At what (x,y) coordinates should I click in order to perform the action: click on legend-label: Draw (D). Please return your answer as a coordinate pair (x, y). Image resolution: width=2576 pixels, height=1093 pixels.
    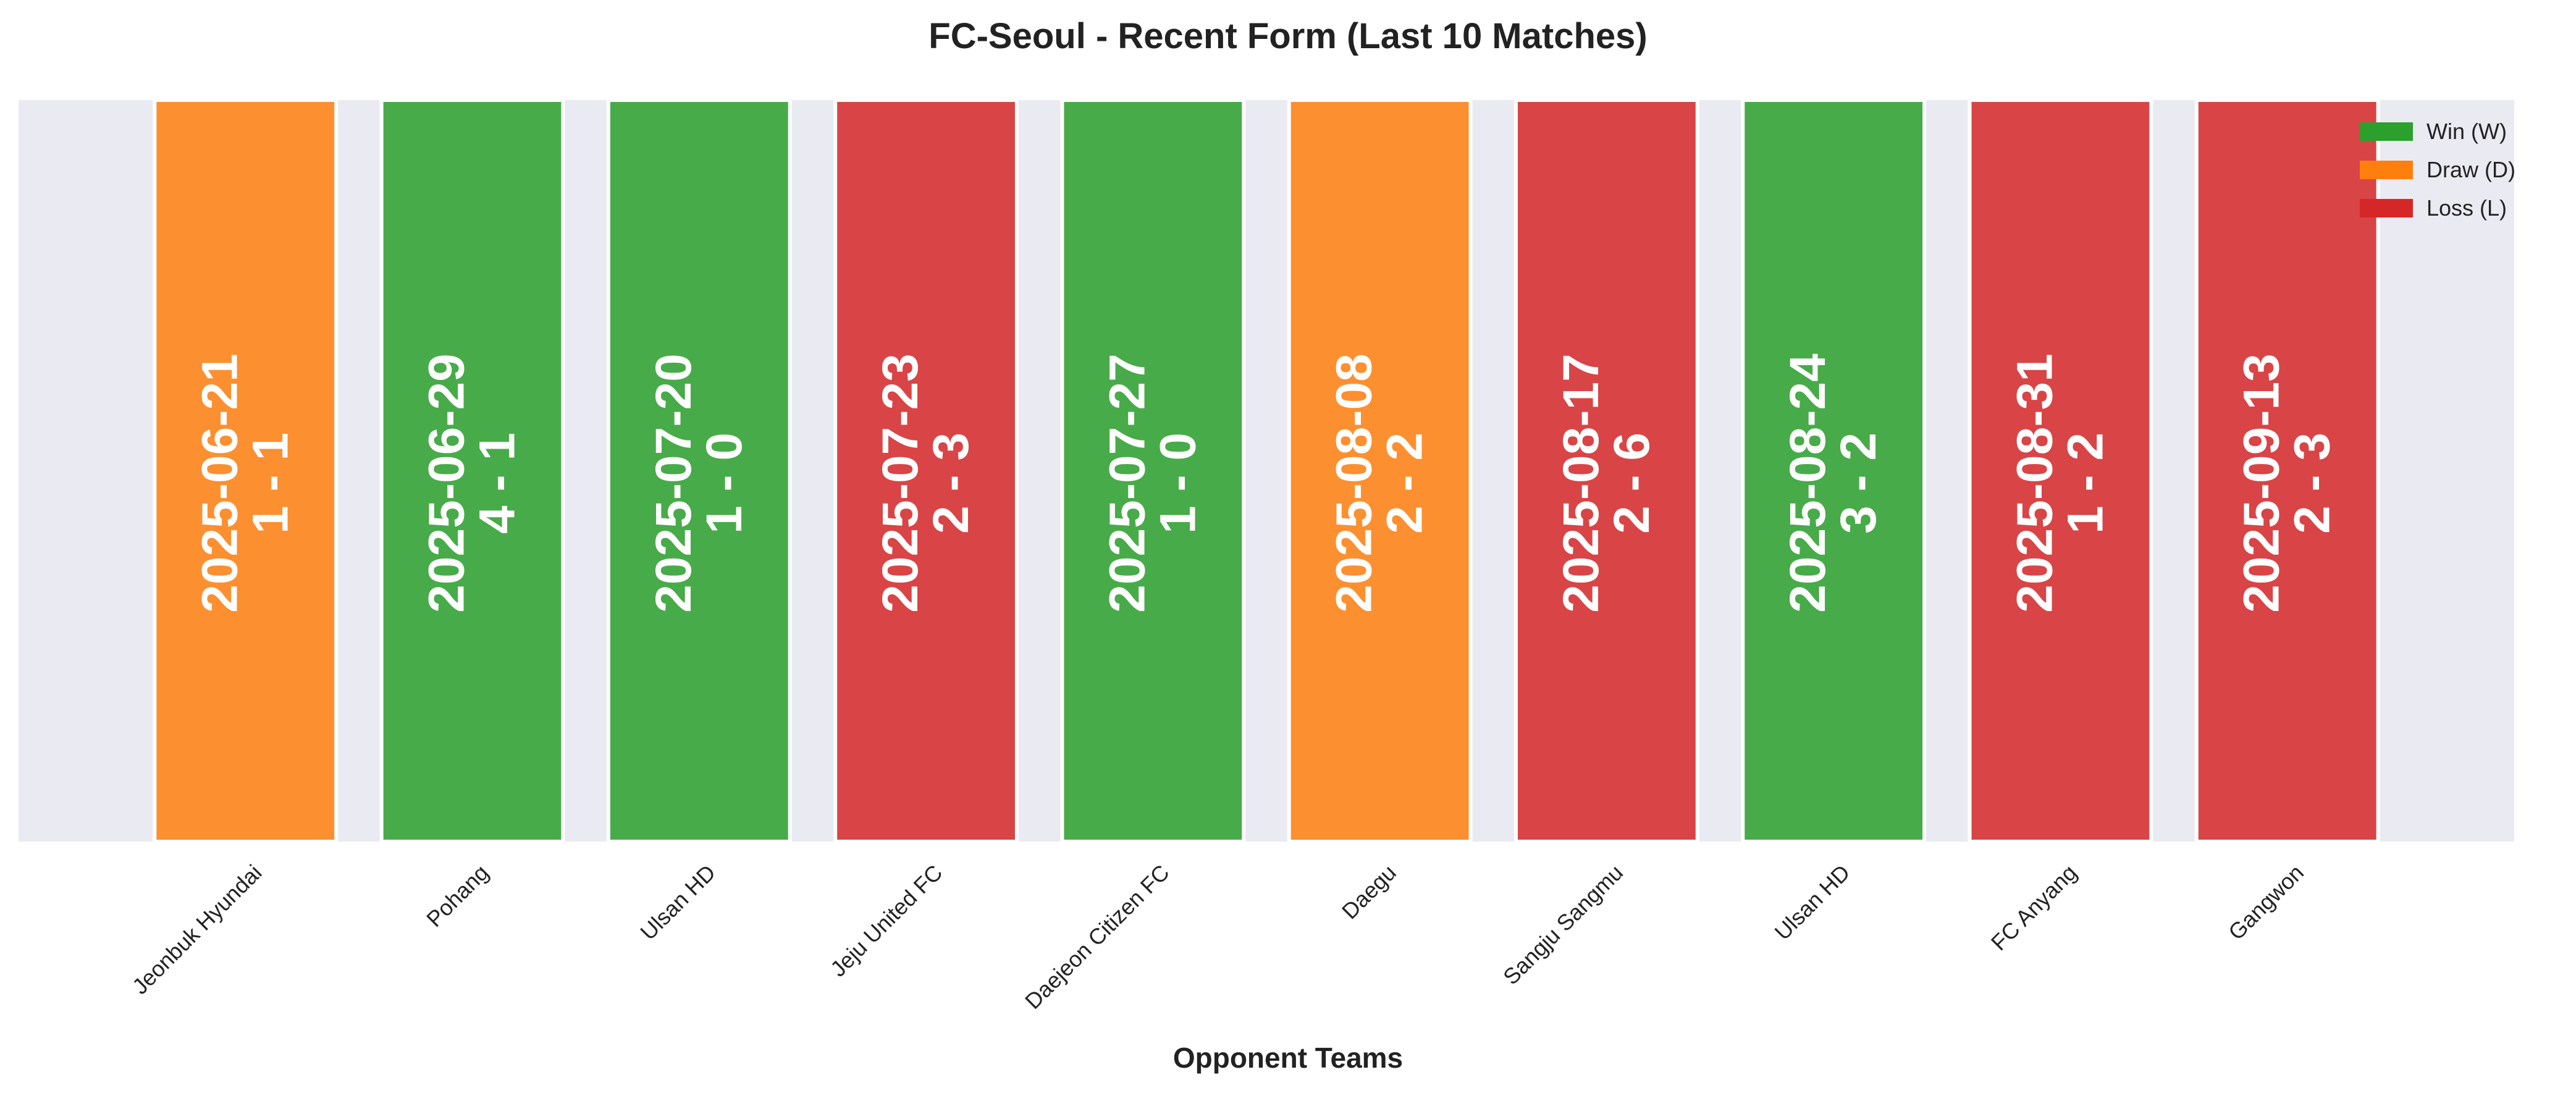
    Looking at the image, I should click on (2471, 170).